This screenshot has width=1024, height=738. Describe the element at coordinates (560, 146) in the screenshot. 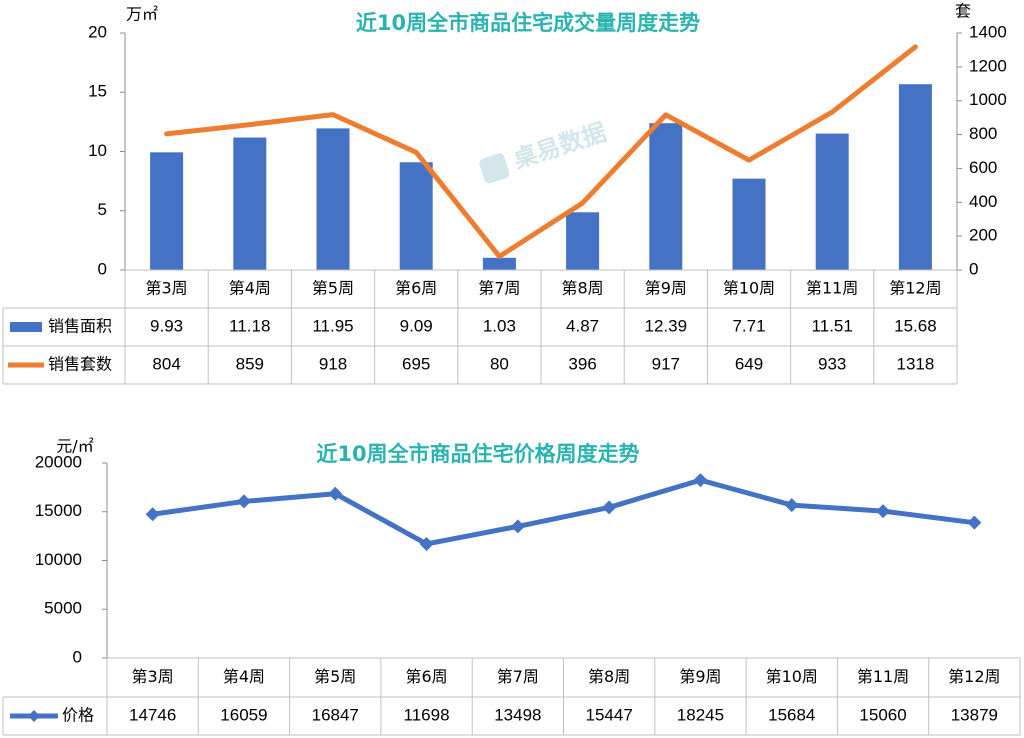

I see `watermark-text: 桌易数据` at that location.